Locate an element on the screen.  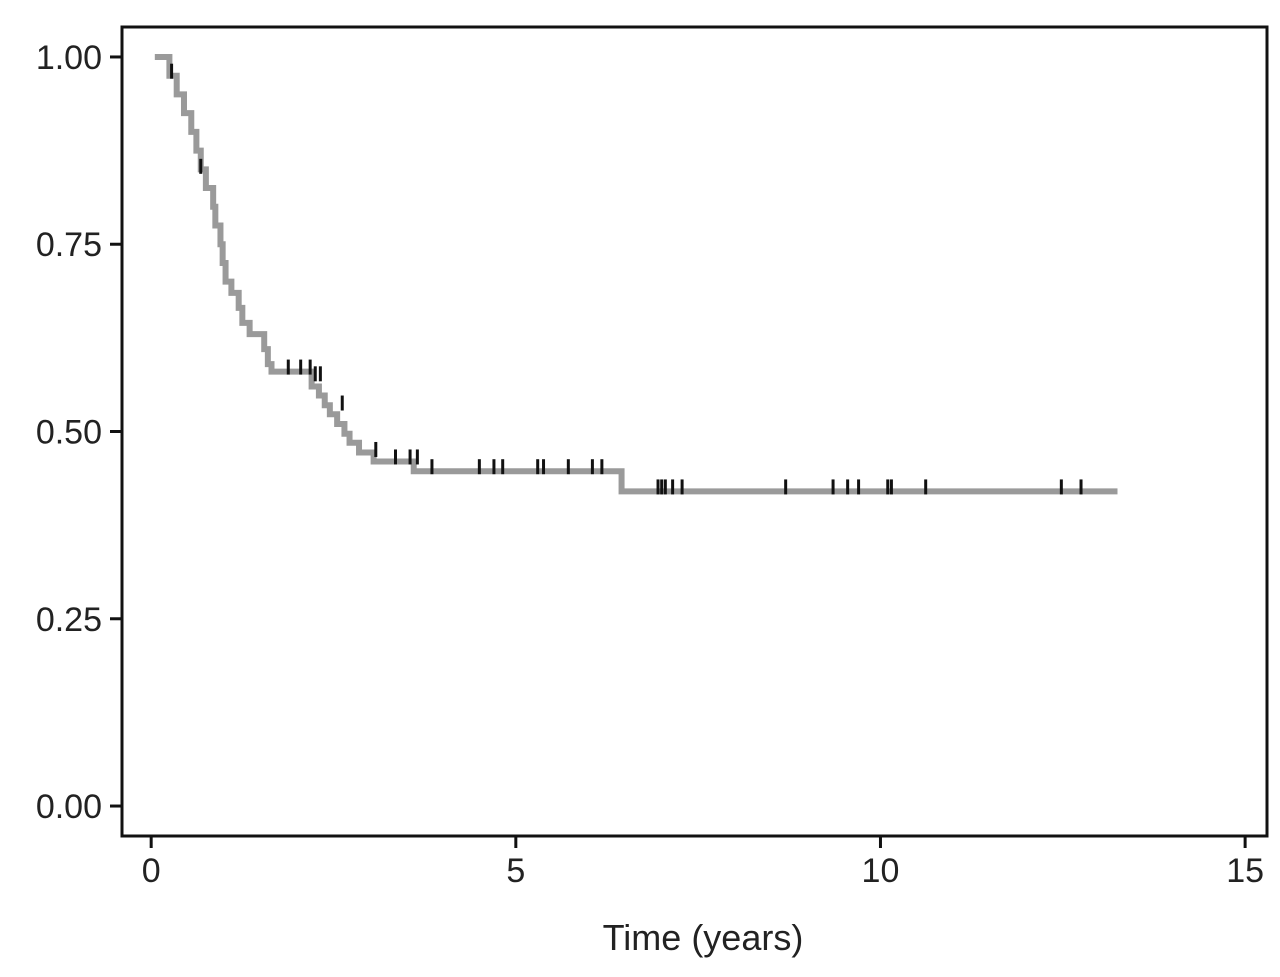
y-tick-label: 0.50 is located at coordinates (69, 433).